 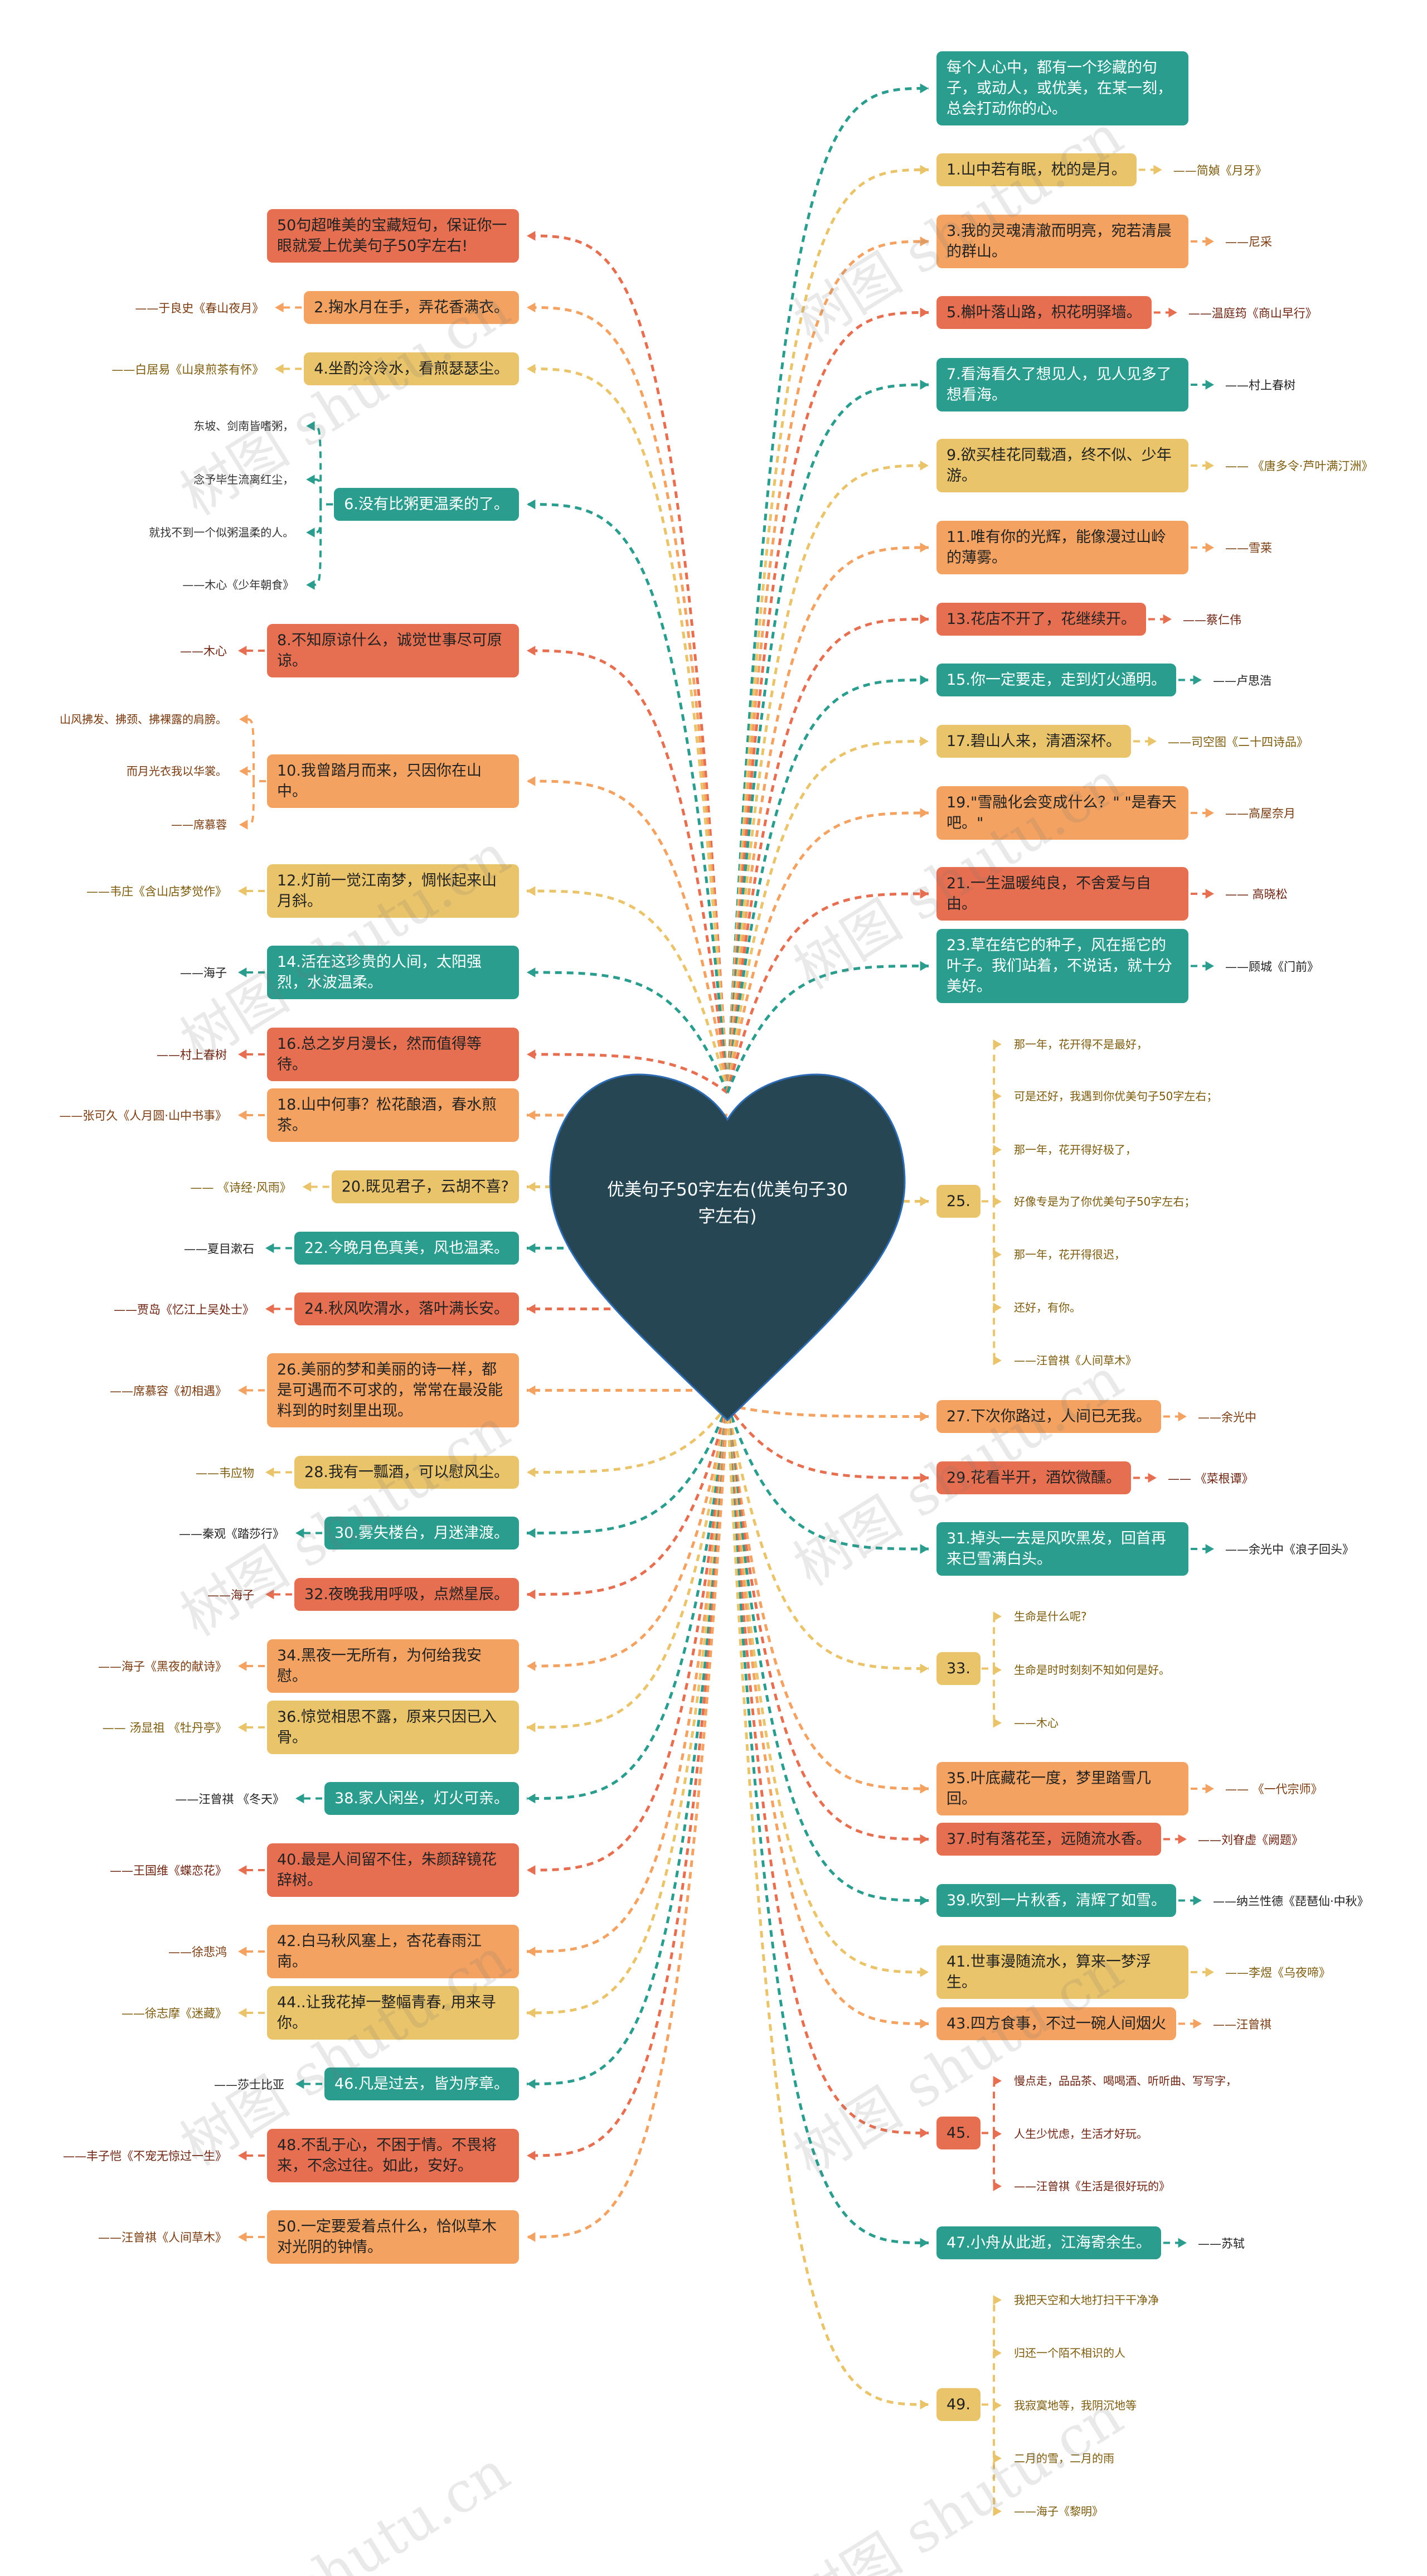 I want to click on sentence-node: 6.没有比粥更温柔的了。, so click(x=426, y=504).